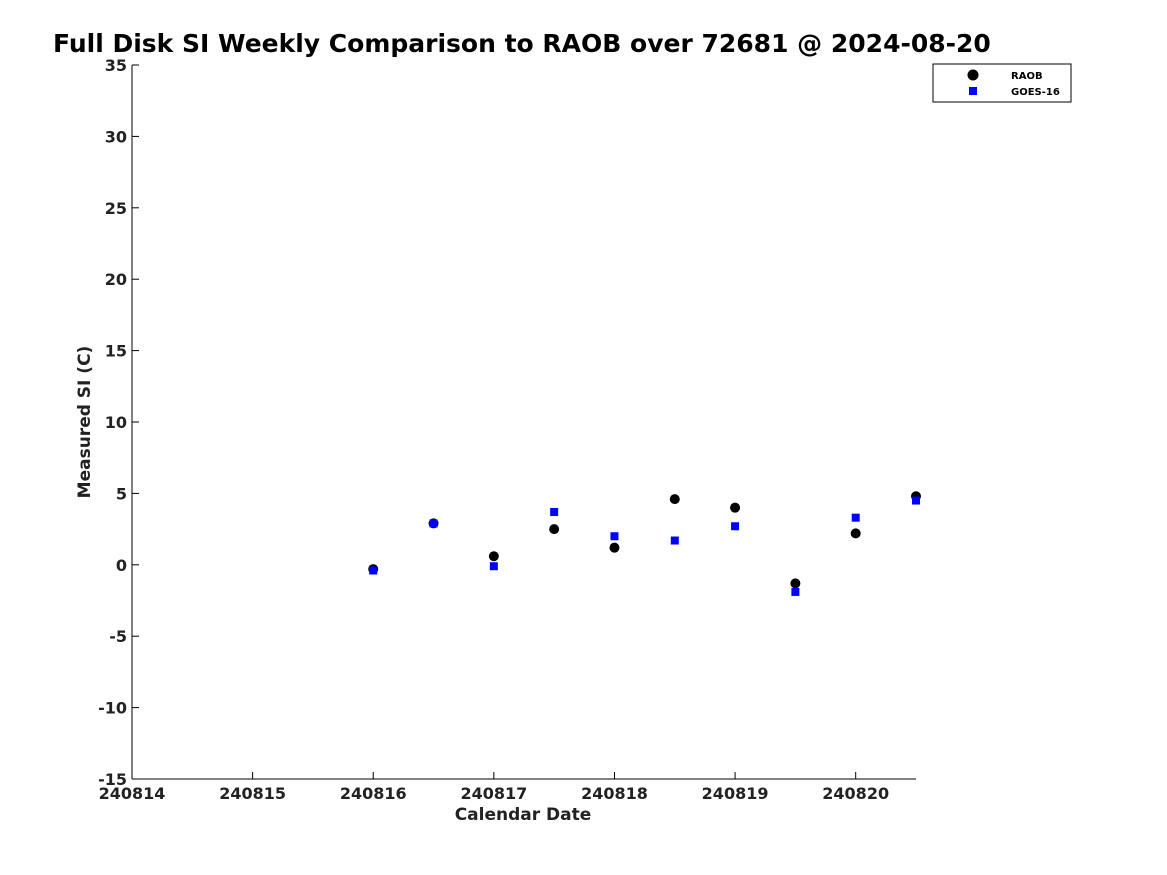  I want to click on y-tick-label: -5, so click(118, 636).